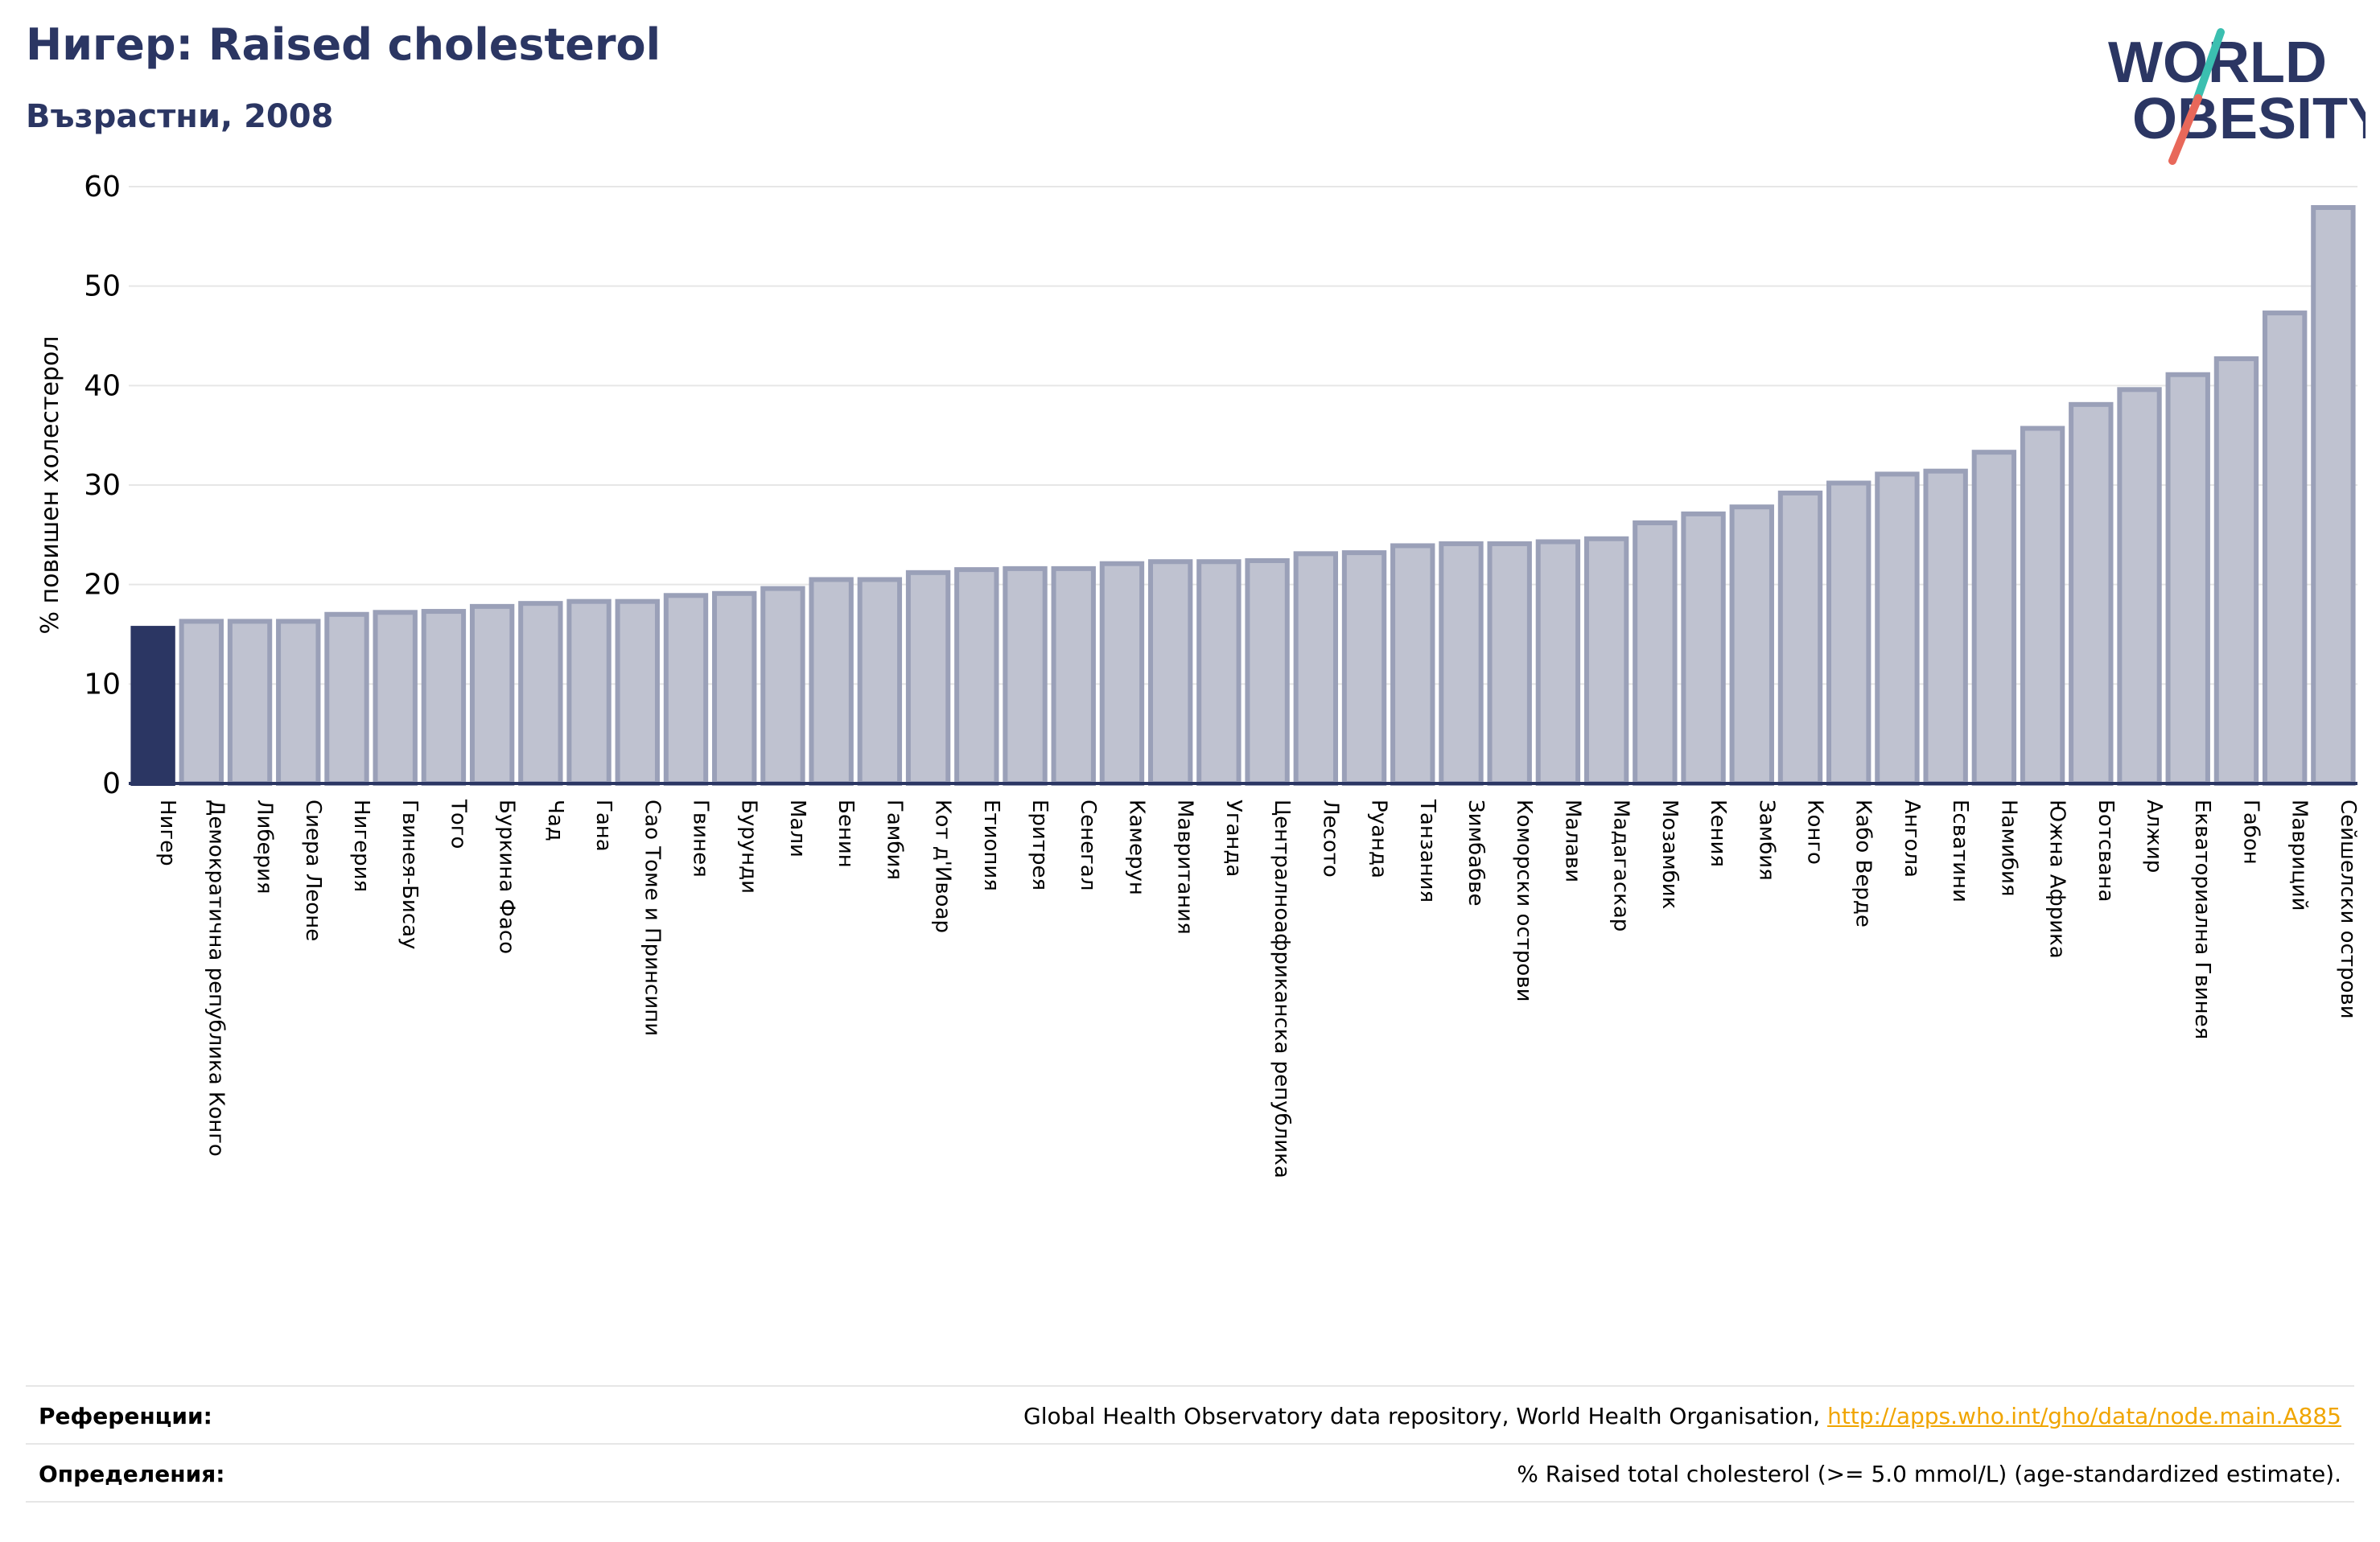 This screenshot has width=2380, height=1542. I want to click on references-label: Референции:, so click(125, 1416).